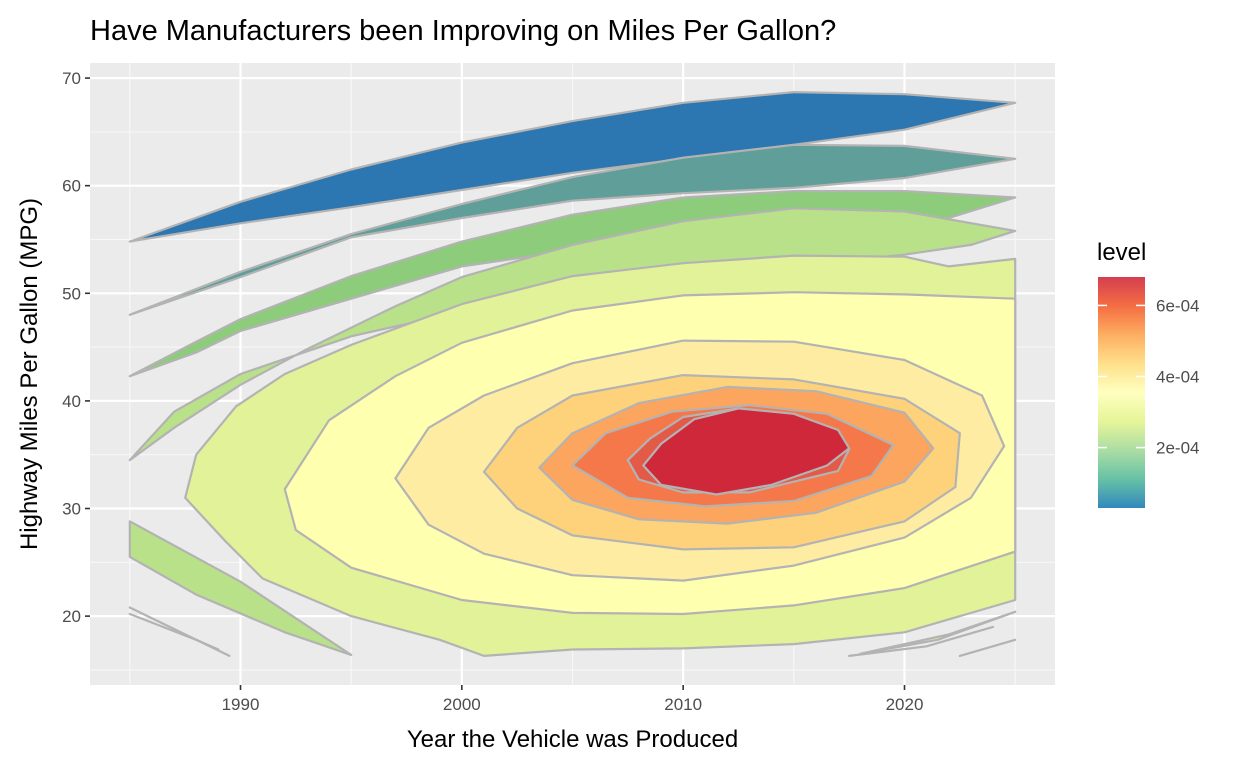  What do you see at coordinates (1177, 377) in the screenshot?
I see `legend-tick-label: 4e-04` at bounding box center [1177, 377].